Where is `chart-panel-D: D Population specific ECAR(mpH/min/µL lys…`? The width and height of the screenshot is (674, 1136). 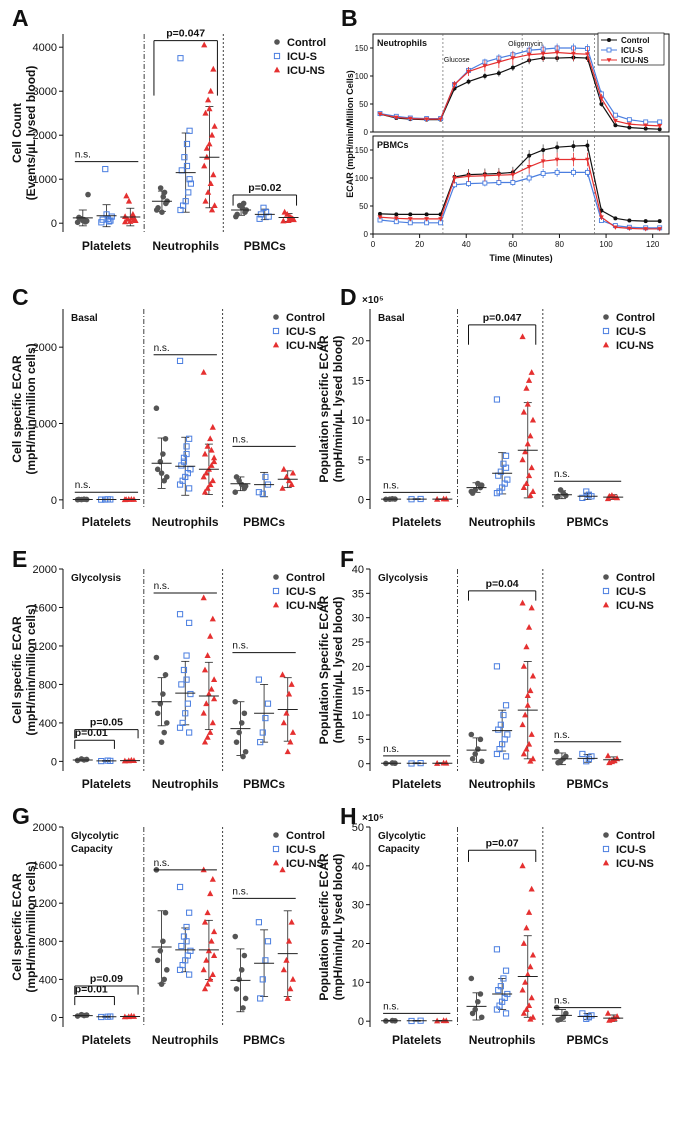 chart-panel-D: D Population specific ECAR(mpH/min/µL lys… is located at coordinates (486, 406).